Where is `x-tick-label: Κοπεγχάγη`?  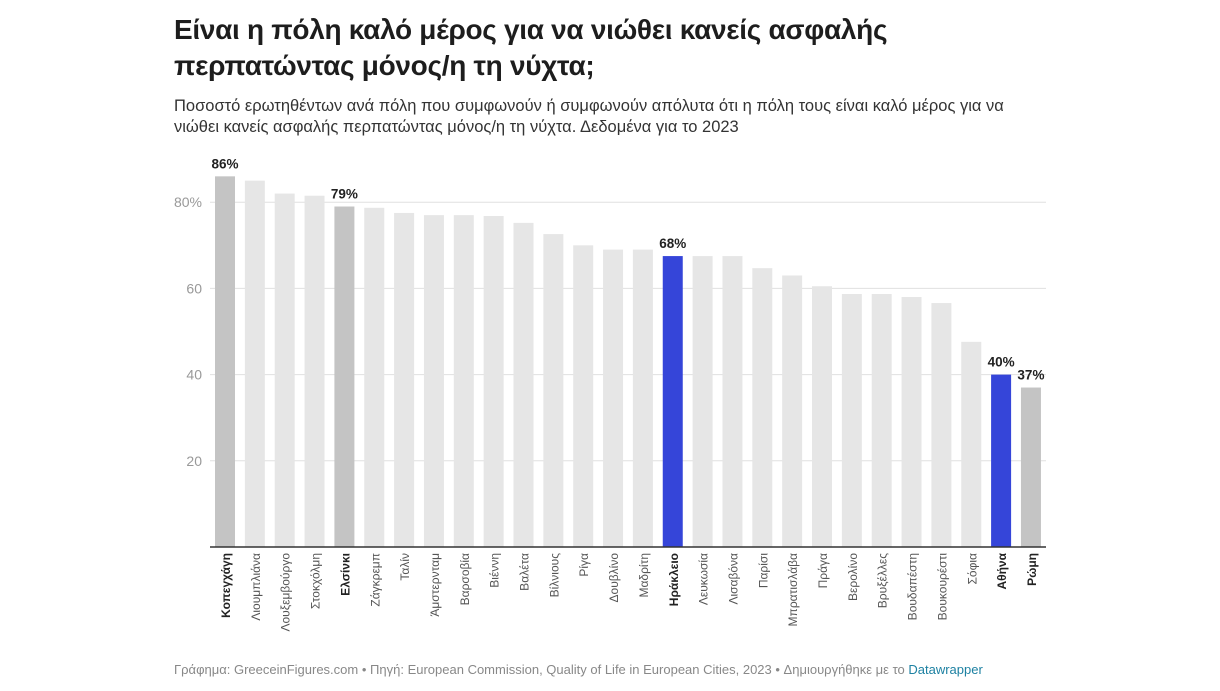
x-tick-label: Κοπεγχάγη is located at coordinates (226, 585).